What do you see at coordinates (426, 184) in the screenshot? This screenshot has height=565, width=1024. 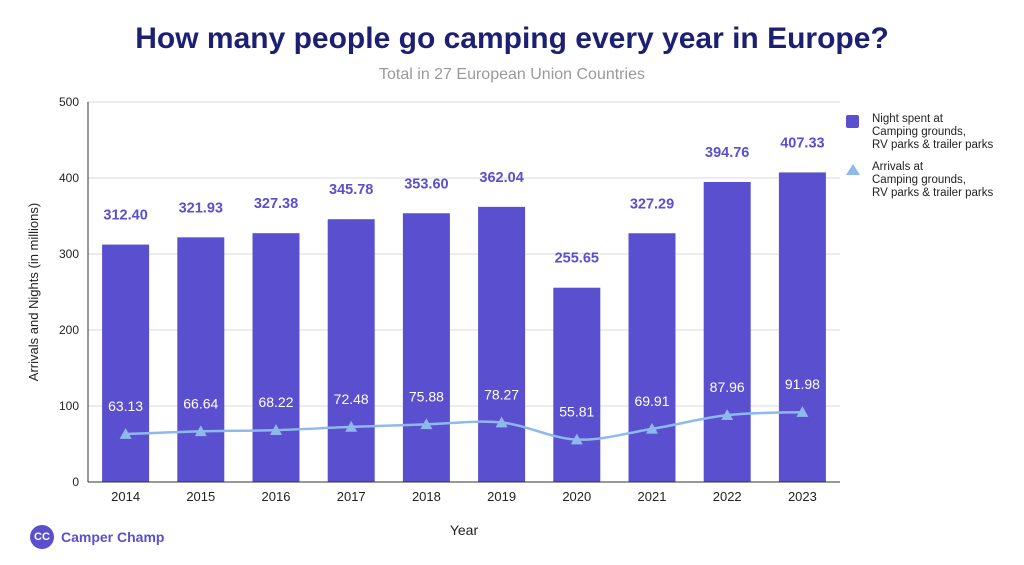 I see `bar-value-label: 353.60` at bounding box center [426, 184].